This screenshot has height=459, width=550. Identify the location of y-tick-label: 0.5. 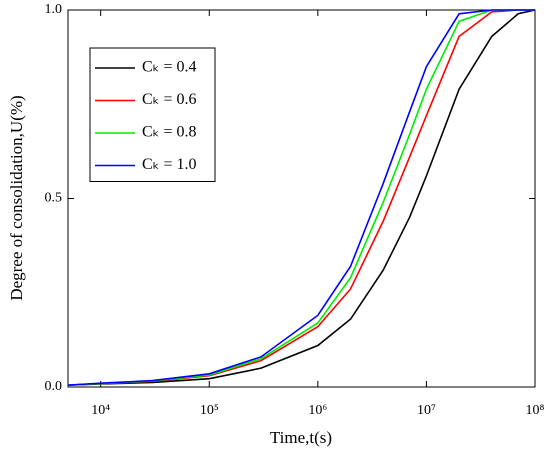
(54, 198).